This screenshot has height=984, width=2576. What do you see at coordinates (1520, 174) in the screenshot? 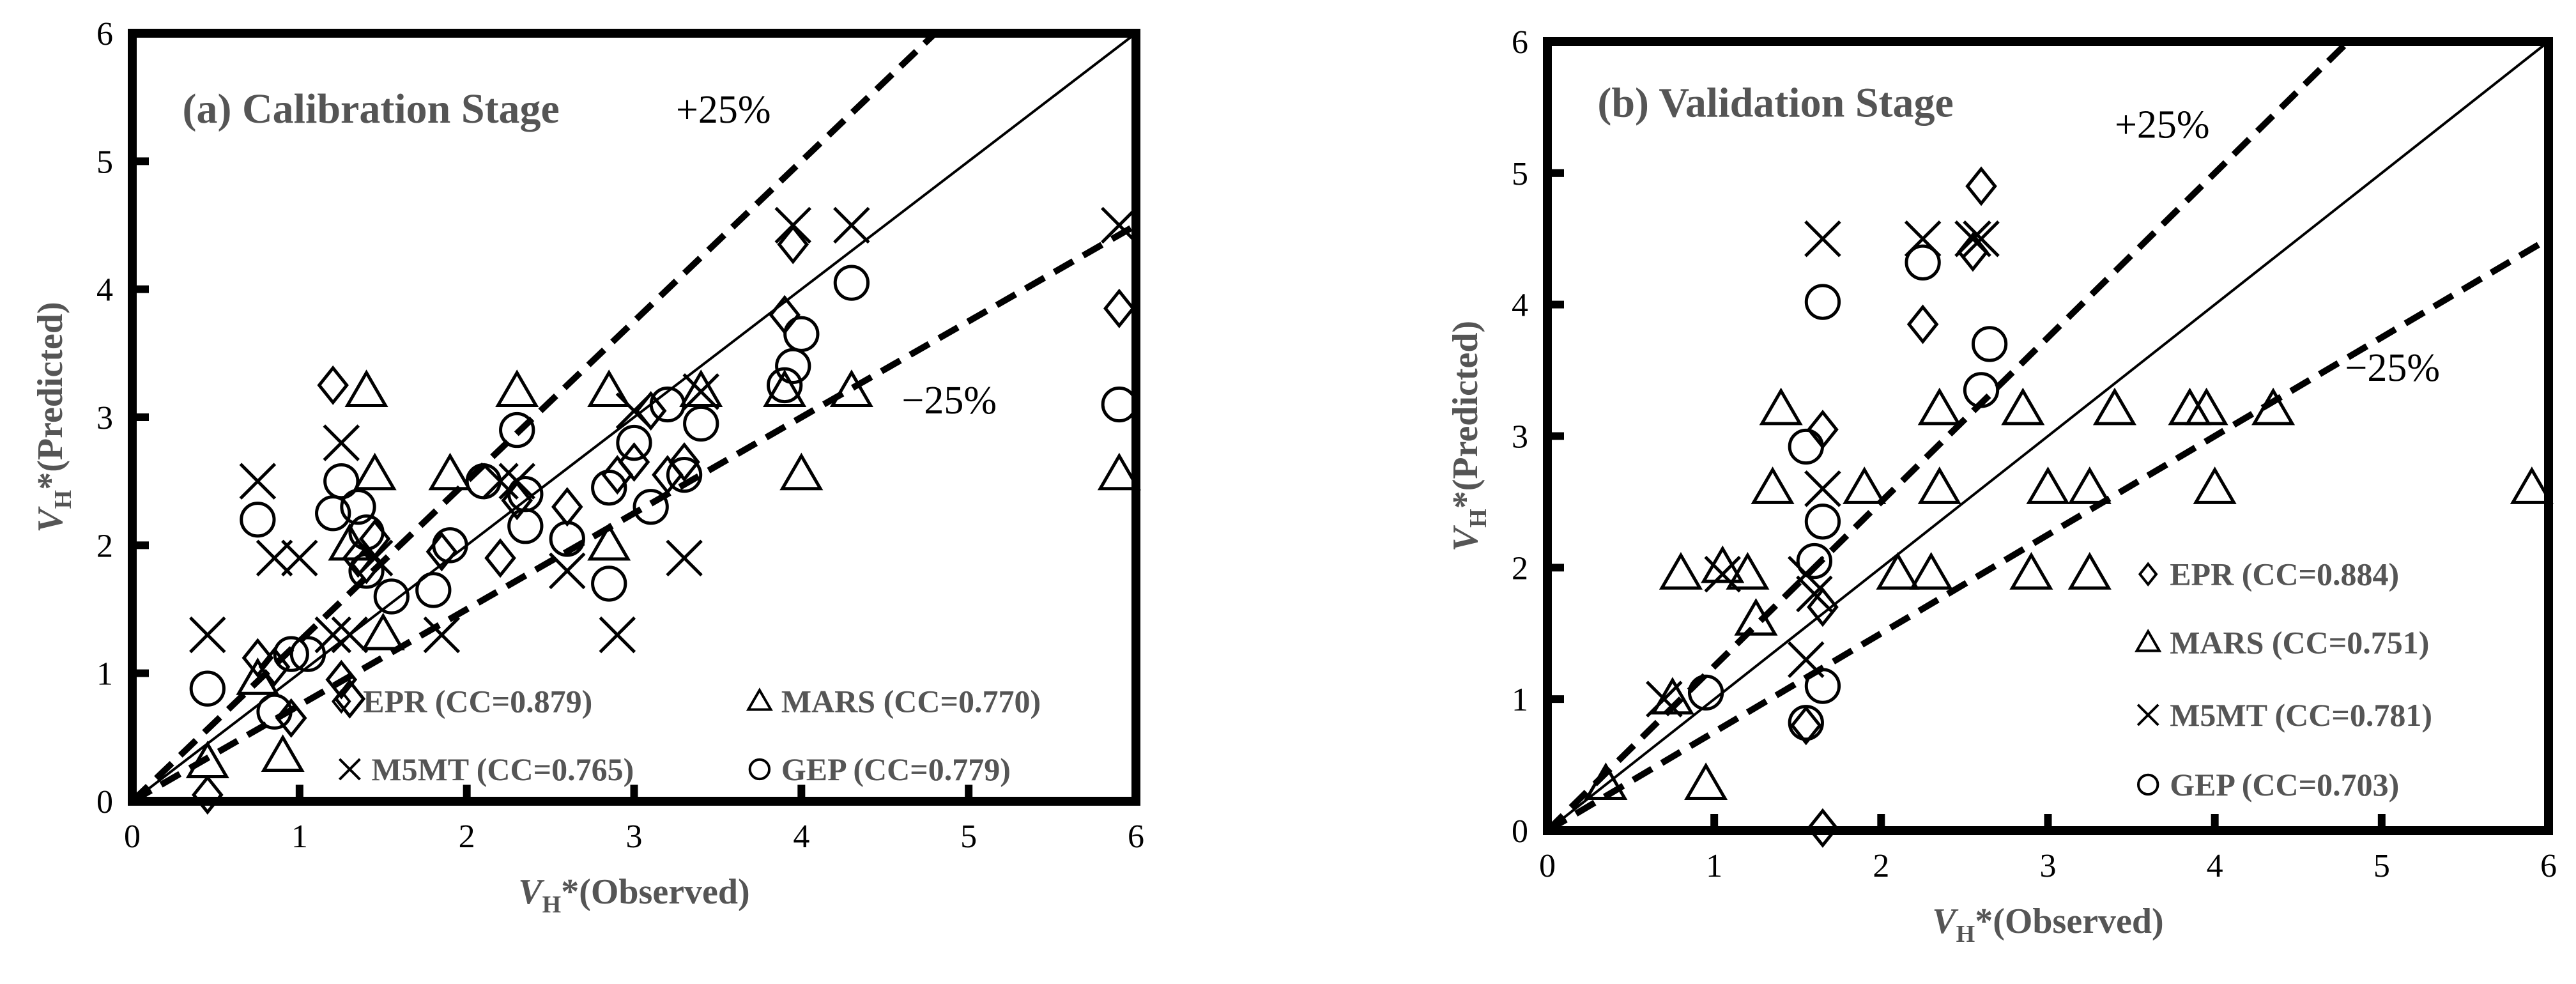
I see `y-tick-label: 5` at bounding box center [1520, 174].